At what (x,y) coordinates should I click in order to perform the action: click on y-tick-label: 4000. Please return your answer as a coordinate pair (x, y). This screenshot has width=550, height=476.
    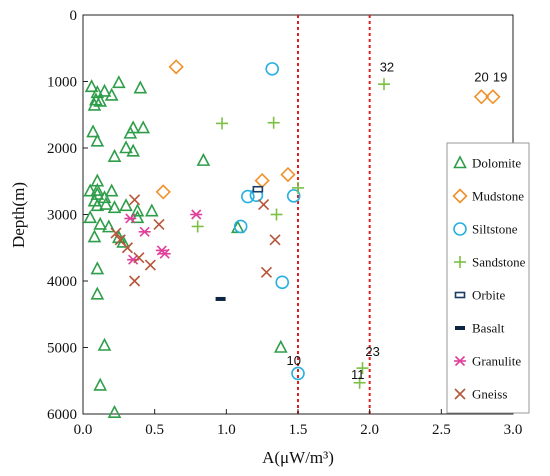
    Looking at the image, I should click on (62, 282).